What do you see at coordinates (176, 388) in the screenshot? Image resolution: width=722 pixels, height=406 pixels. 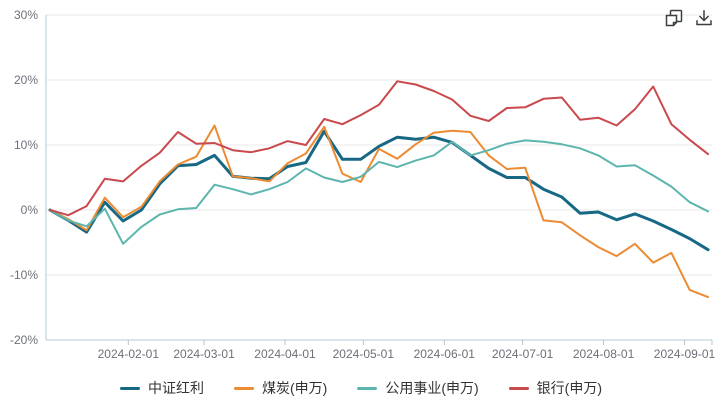 I see `legend-label: 中证红利` at bounding box center [176, 388].